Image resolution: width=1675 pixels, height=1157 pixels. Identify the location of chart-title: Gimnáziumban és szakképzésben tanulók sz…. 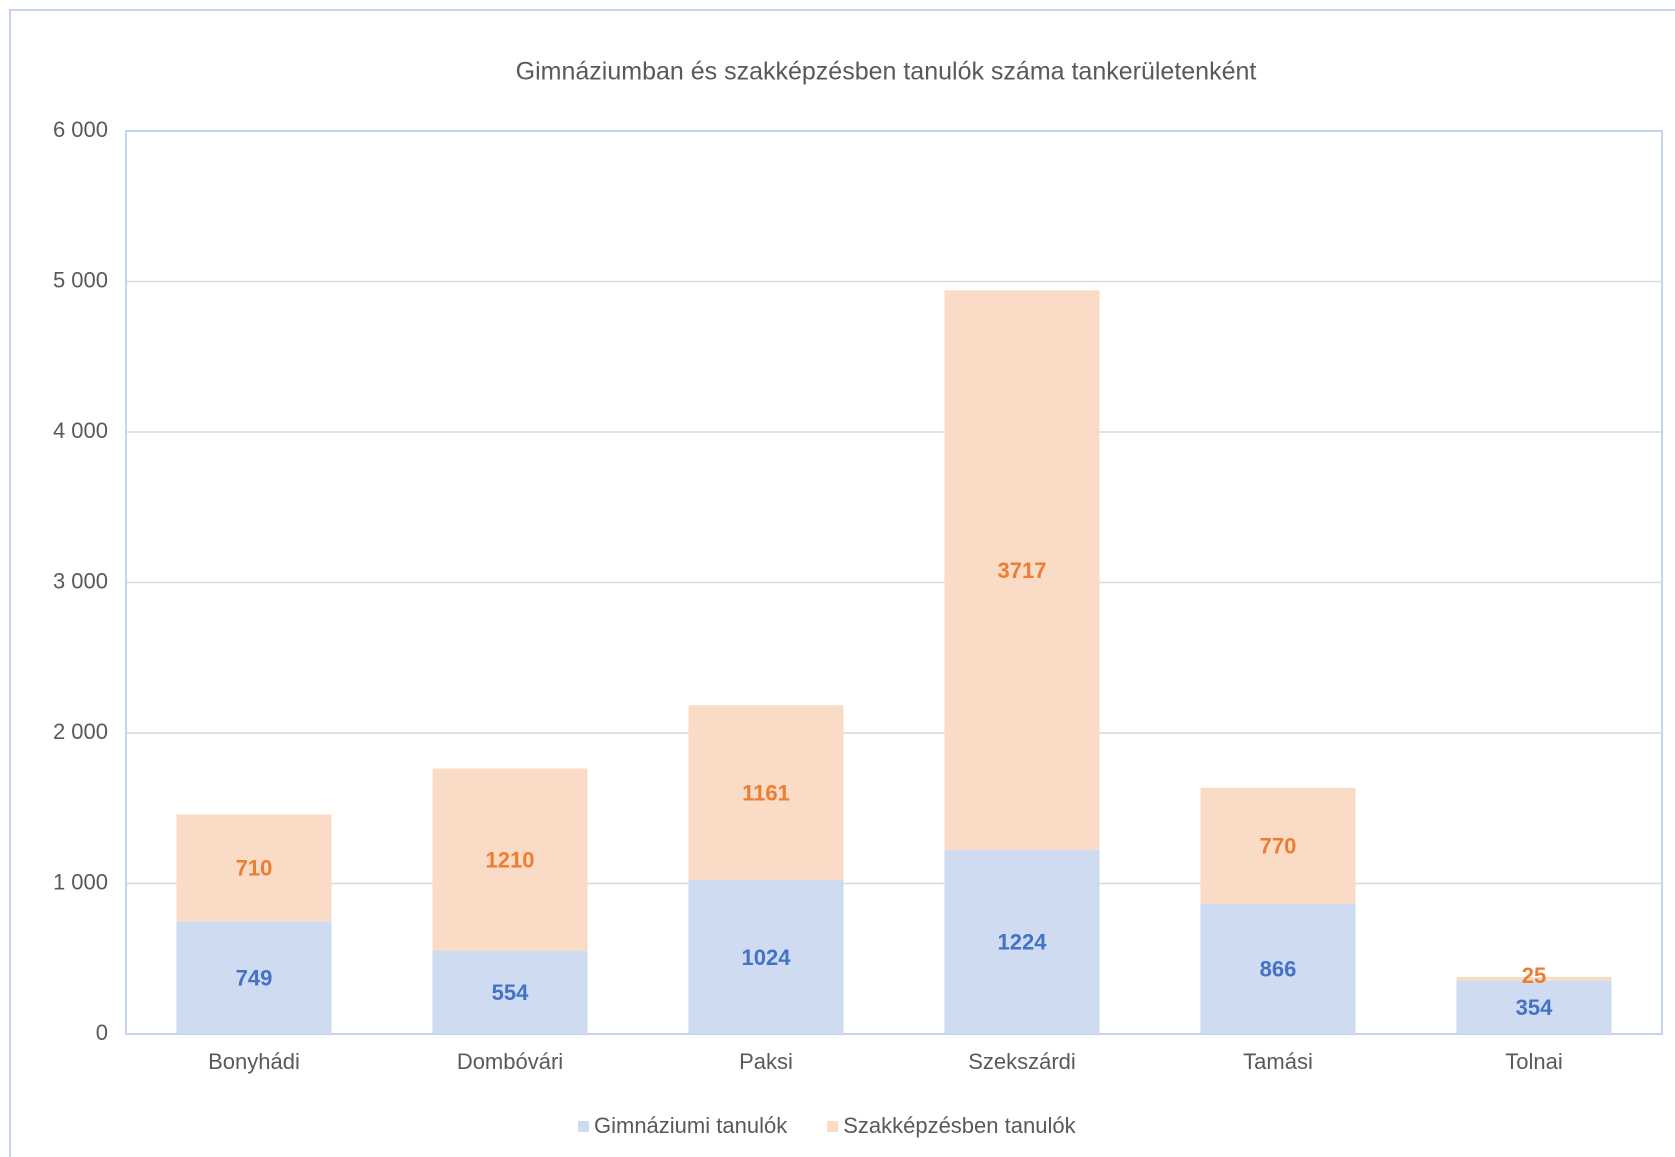
(886, 72).